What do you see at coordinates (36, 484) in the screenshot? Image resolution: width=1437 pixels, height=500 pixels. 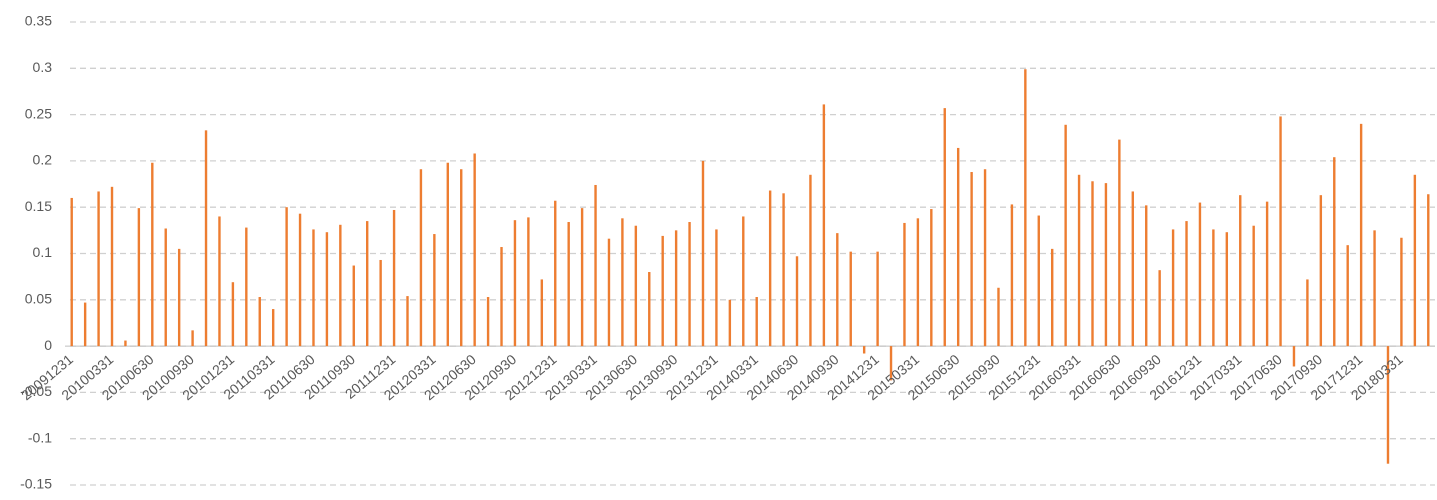 I see `y-tick-label: -0.15` at bounding box center [36, 484].